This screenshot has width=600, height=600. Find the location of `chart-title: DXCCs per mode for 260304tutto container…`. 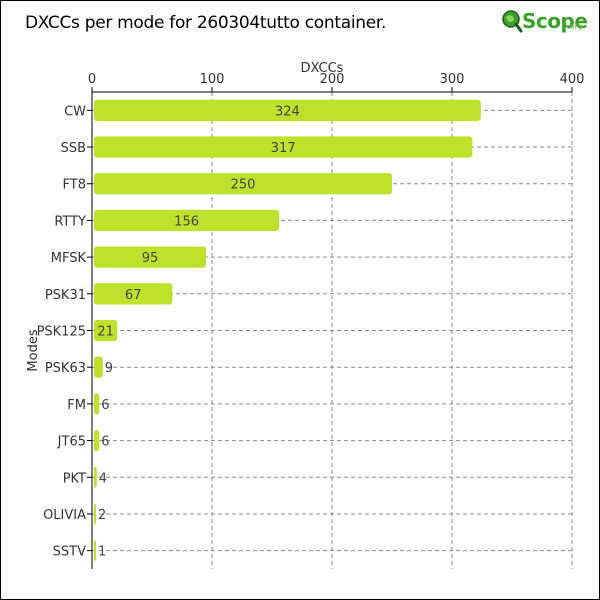

chart-title: DXCCs per mode for 260304tutto container… is located at coordinates (206, 23).